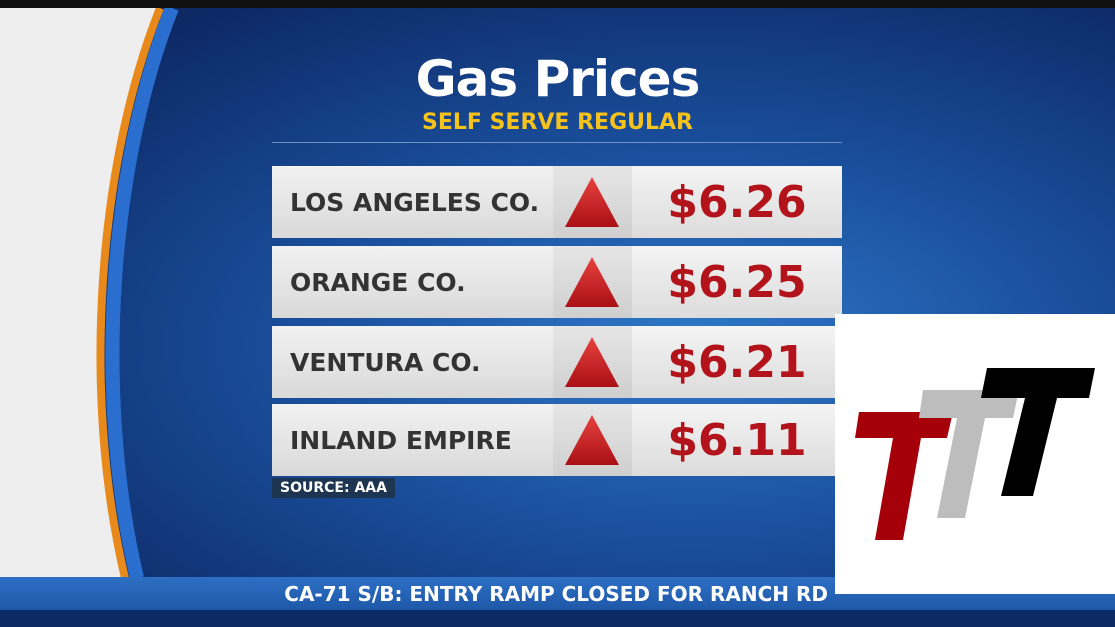 The height and width of the screenshot is (627, 1115). What do you see at coordinates (378, 282) in the screenshot?
I see `region: ORANGE CO.` at bounding box center [378, 282].